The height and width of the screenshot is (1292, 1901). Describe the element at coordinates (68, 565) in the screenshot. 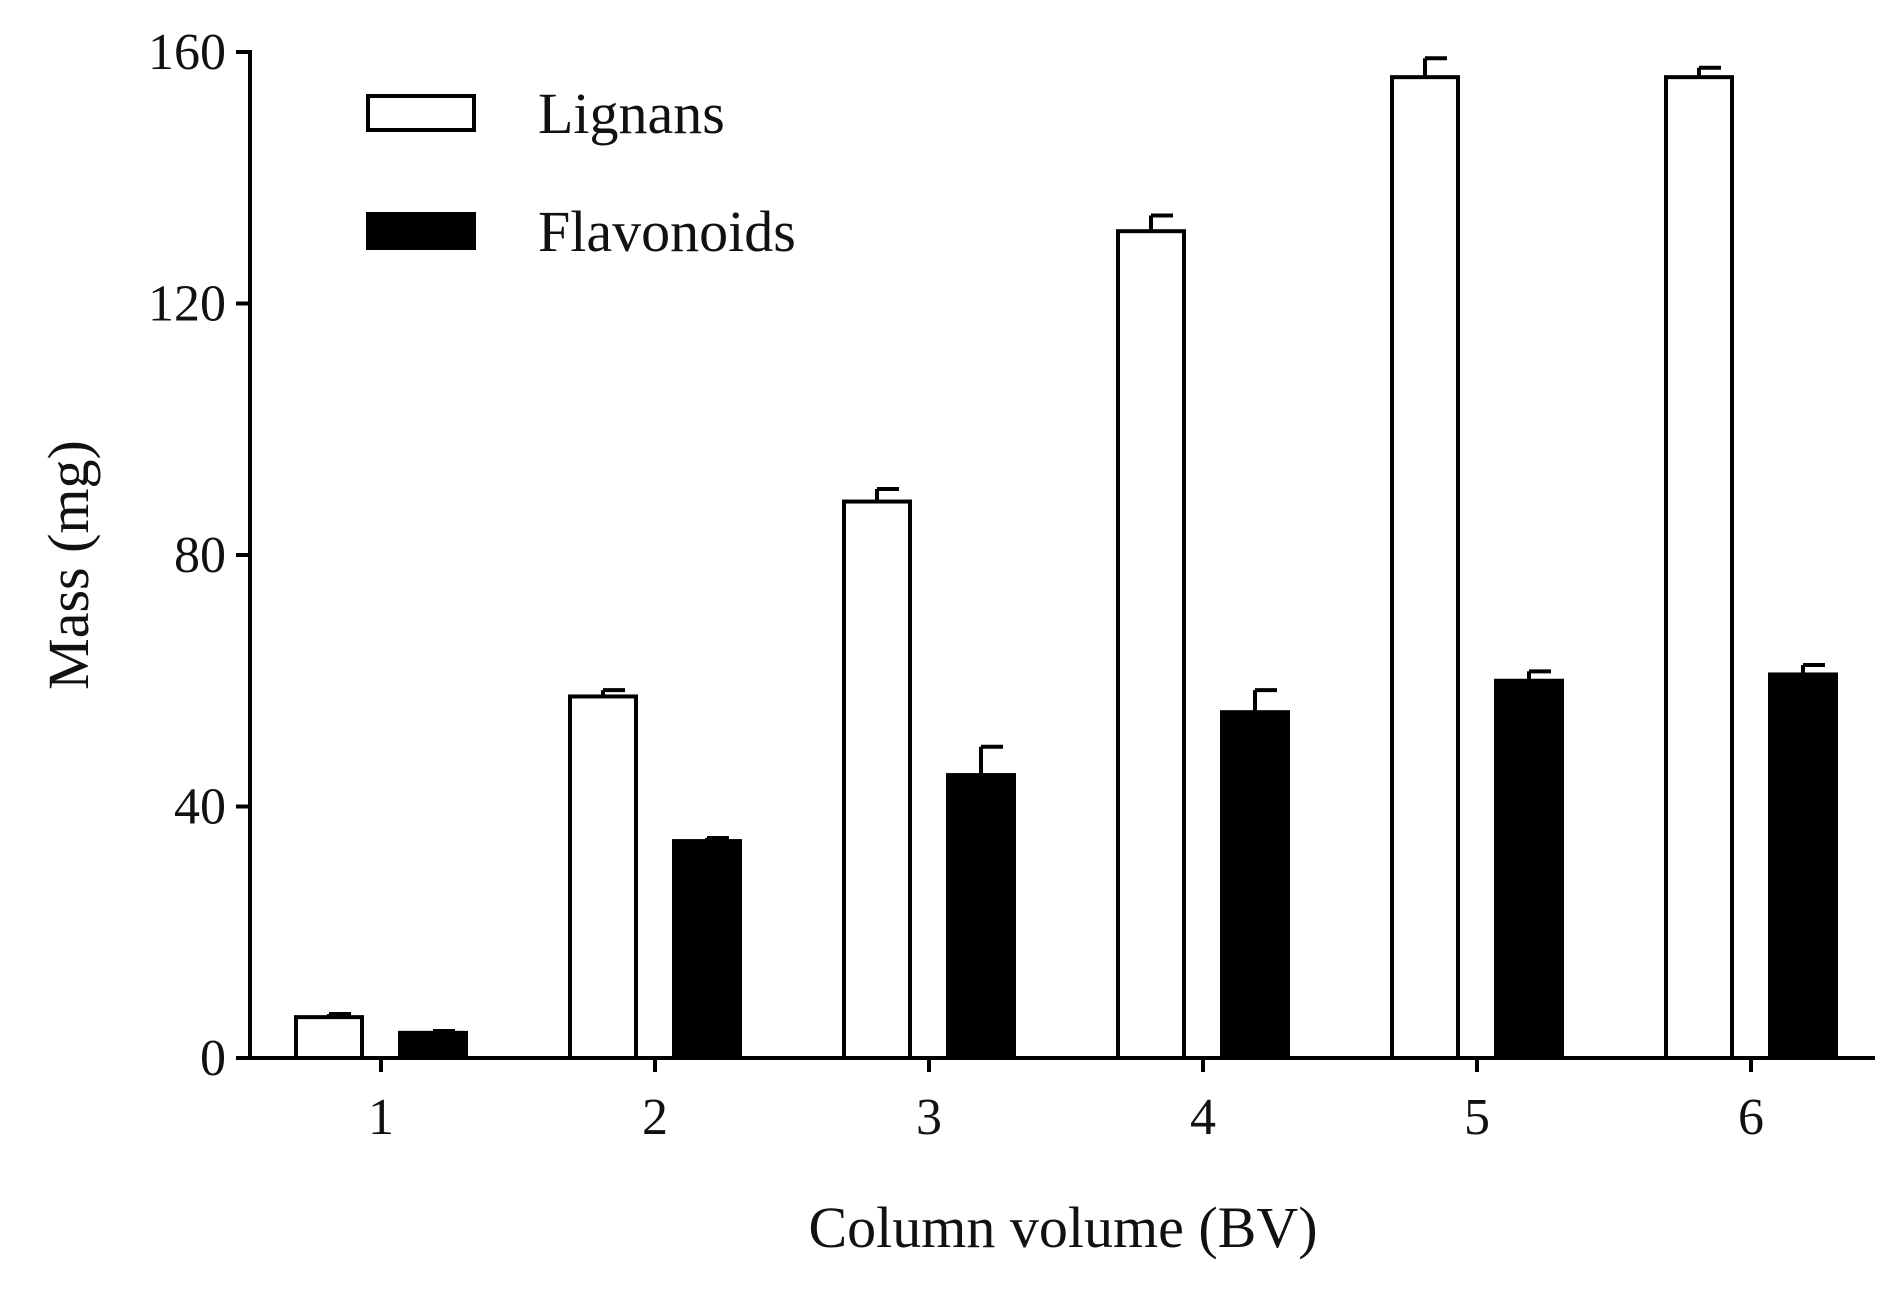

I see `y-axis-title: Mass (mg)` at that location.